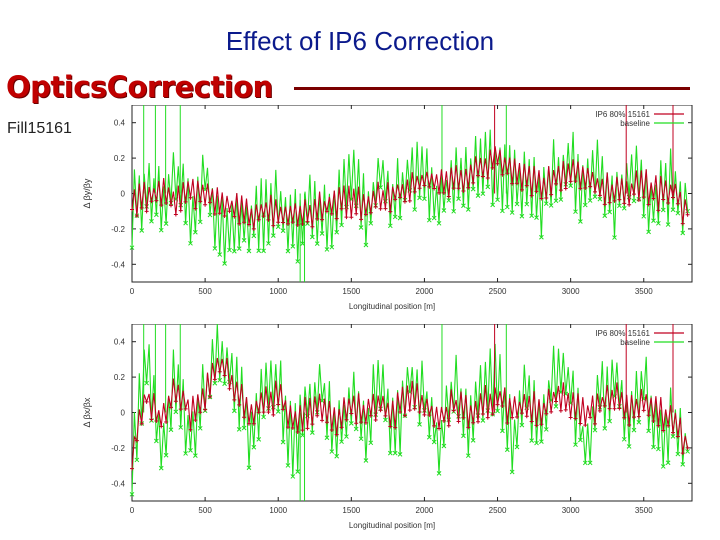 This screenshot has height=540, width=720. I want to click on brand-text: OpticsCorrection, so click(139, 87).